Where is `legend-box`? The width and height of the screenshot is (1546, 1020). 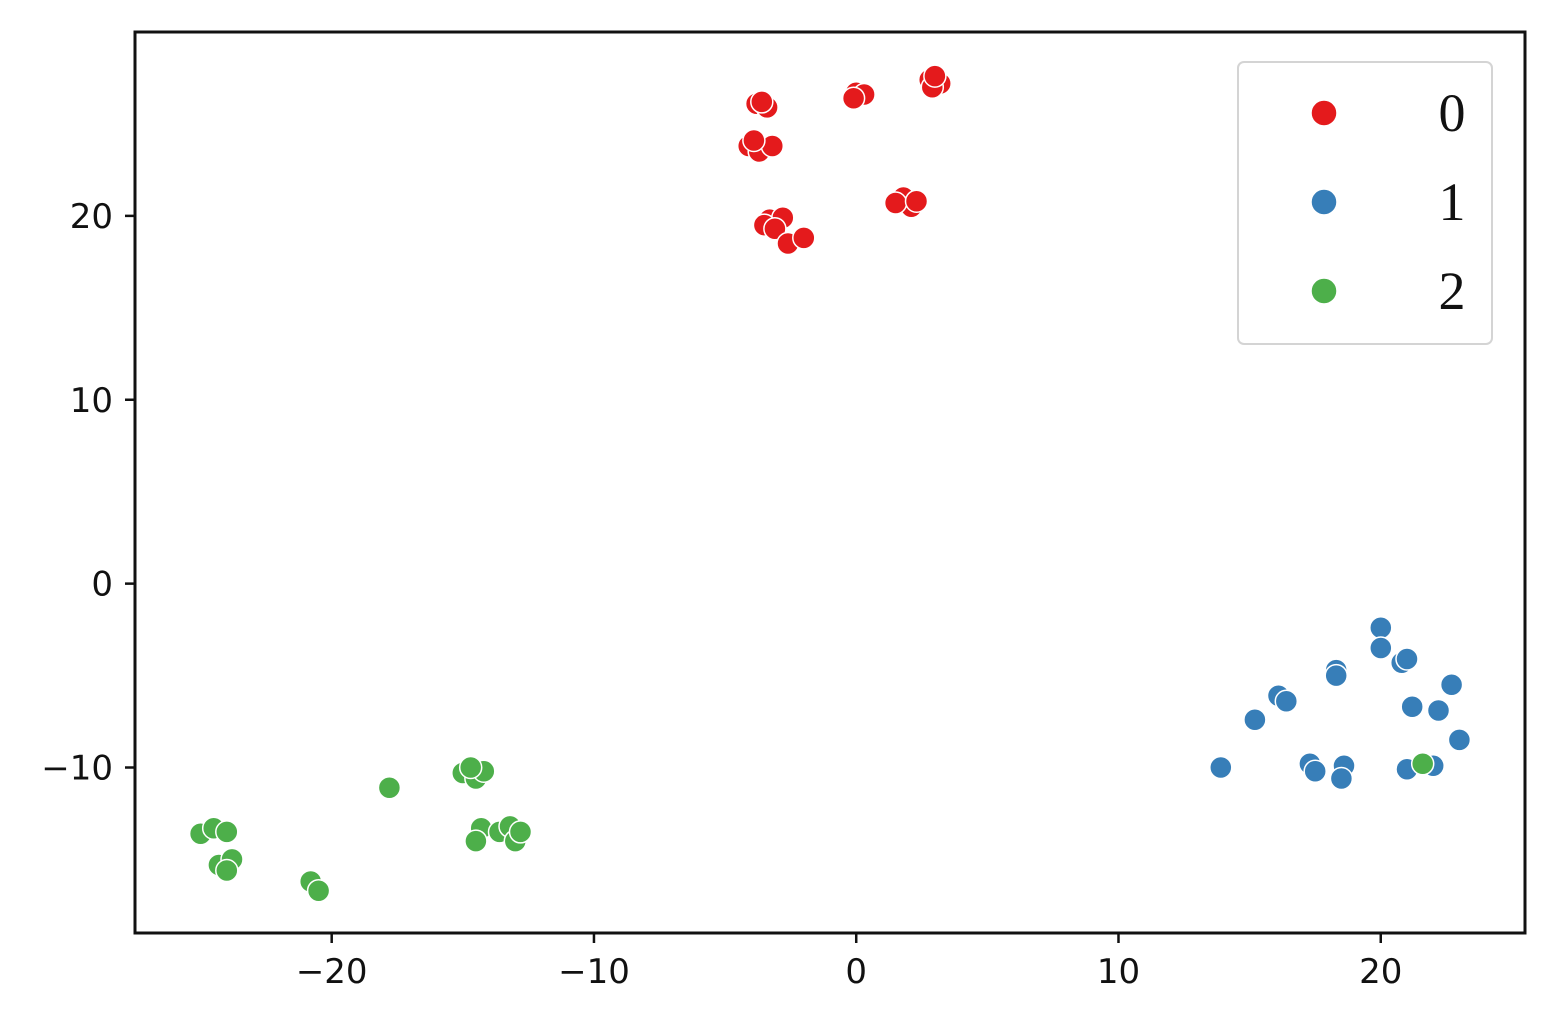 legend-box is located at coordinates (1365, 203).